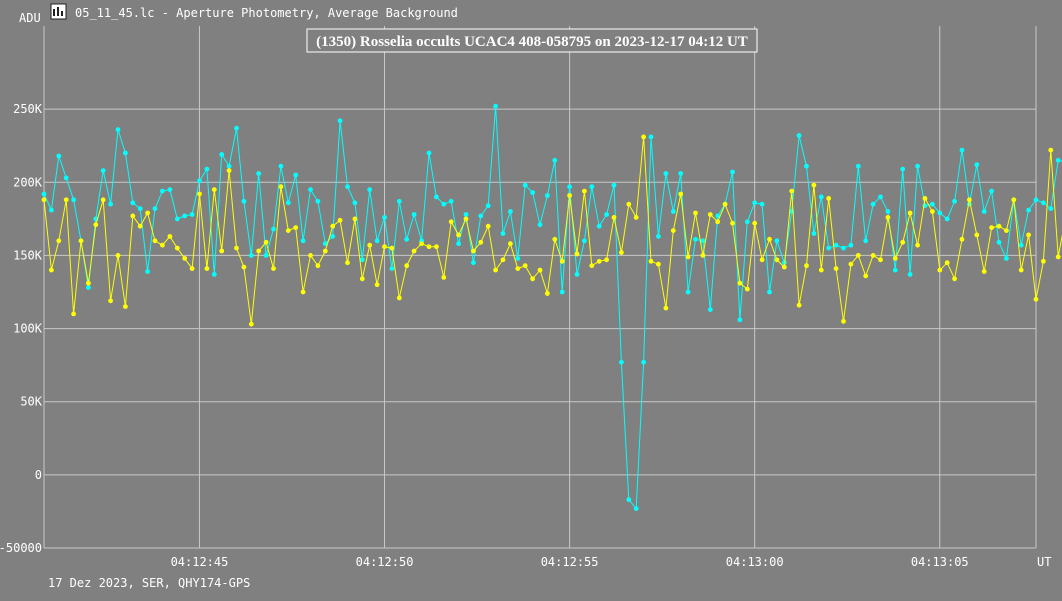 The height and width of the screenshot is (601, 1062). What do you see at coordinates (28, 255) in the screenshot?
I see `y-tick-label: 150K` at bounding box center [28, 255].